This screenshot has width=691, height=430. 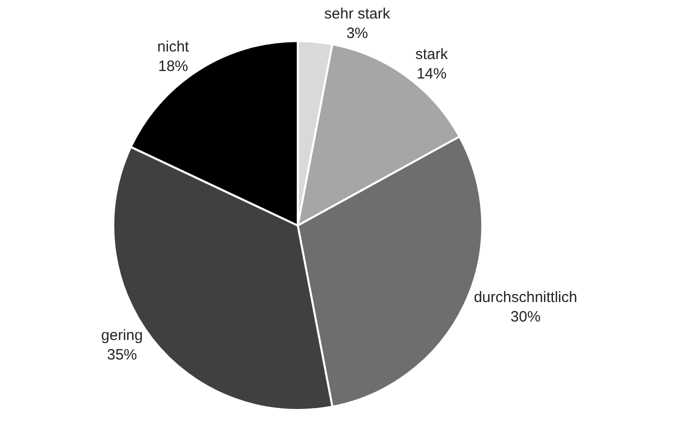 I want to click on data-label: 14%, so click(x=431, y=74).